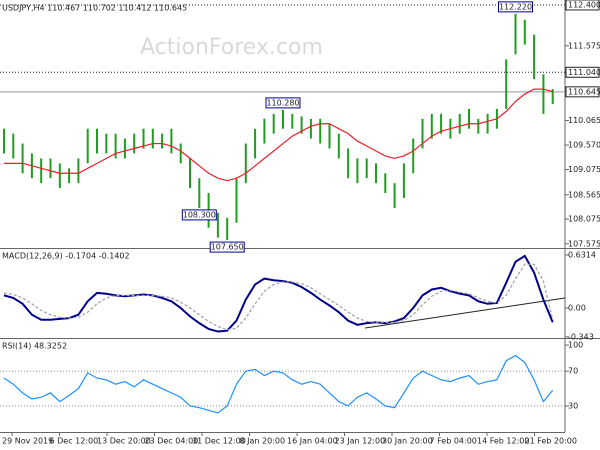 This screenshot has height=450, width=600. Describe the element at coordinates (219, 441) in the screenshot. I see `x-tick-label: 31 Dec 12:00` at that location.